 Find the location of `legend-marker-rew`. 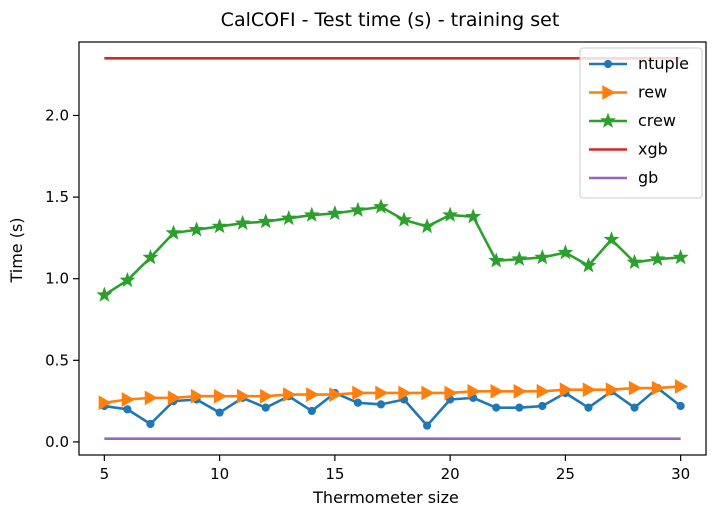

legend-marker-rew is located at coordinates (609, 92).